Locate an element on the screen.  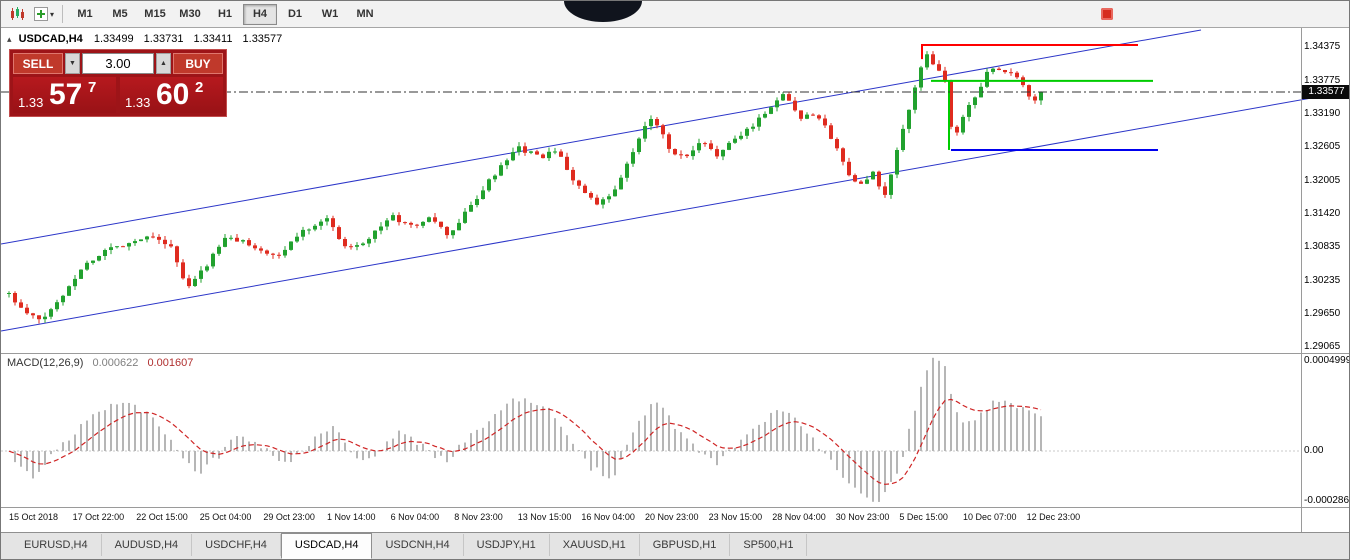
volume-input: 3.00 is located at coordinates (118, 63).